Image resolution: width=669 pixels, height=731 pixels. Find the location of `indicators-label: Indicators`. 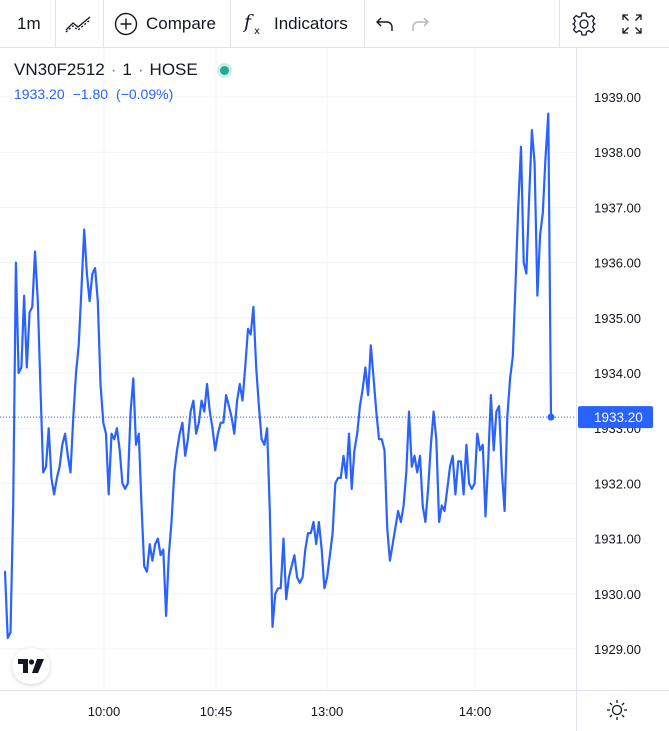

indicators-label: Indicators is located at coordinates (311, 23).